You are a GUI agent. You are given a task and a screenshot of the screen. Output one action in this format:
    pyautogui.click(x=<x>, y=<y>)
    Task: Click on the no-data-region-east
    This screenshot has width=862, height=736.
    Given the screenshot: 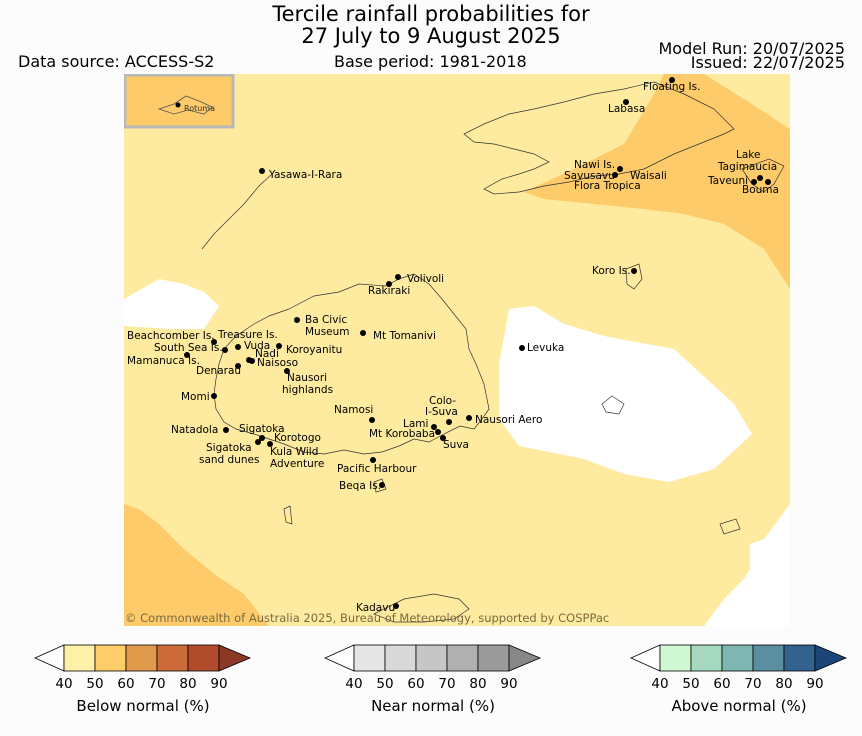 What is the action you would take?
    pyautogui.click(x=625, y=394)
    